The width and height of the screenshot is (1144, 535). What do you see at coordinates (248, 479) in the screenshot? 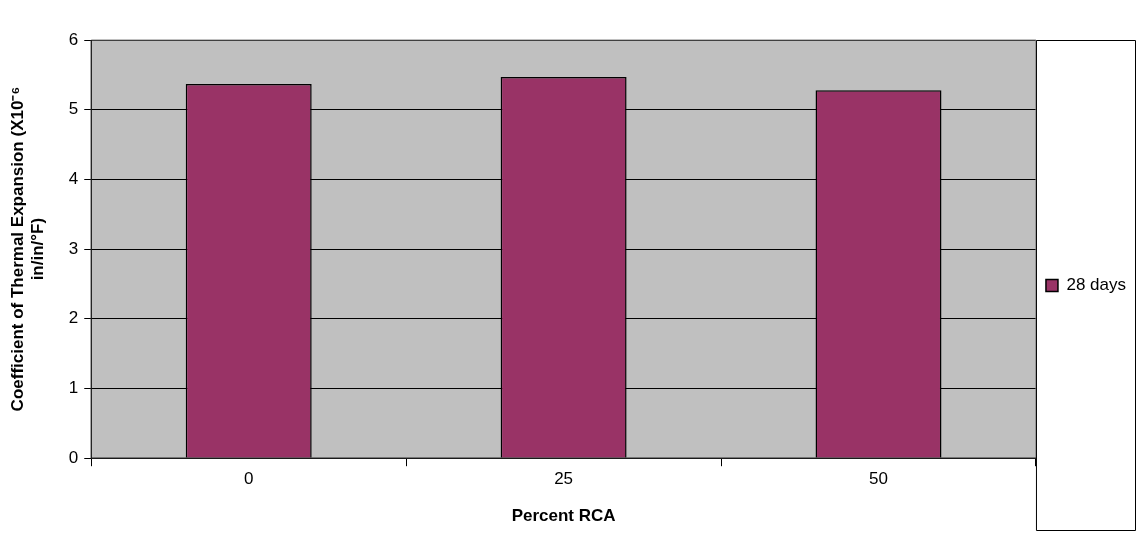
I see `x-tick-label: 0` at bounding box center [248, 479].